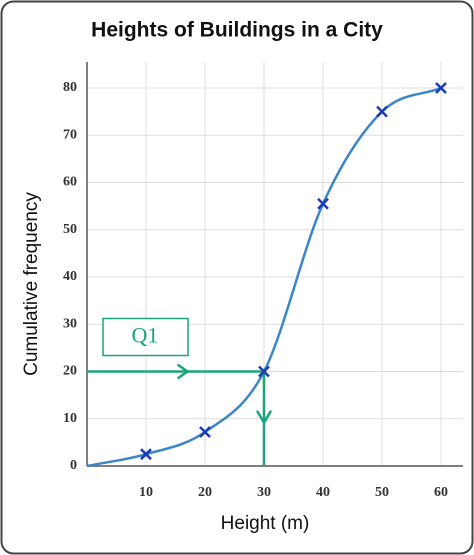 This screenshot has width=474, height=555. I want to click on y-tick-label: 60, so click(70, 182).